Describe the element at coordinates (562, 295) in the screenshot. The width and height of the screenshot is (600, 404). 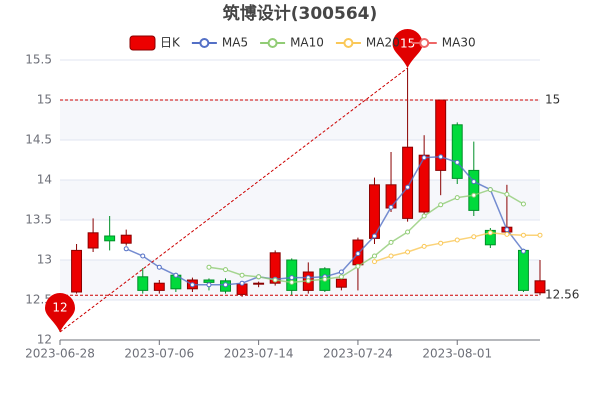
I see `mark-line-label: 12.56` at that location.